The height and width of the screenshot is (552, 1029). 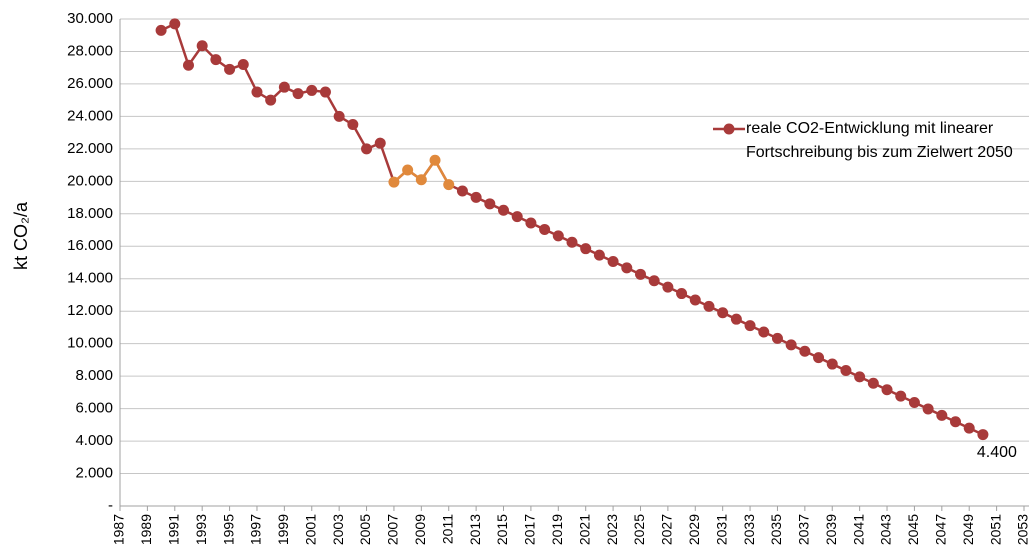 What do you see at coordinates (393, 529) in the screenshot?
I see `x-tick-label: 2007` at bounding box center [393, 529].